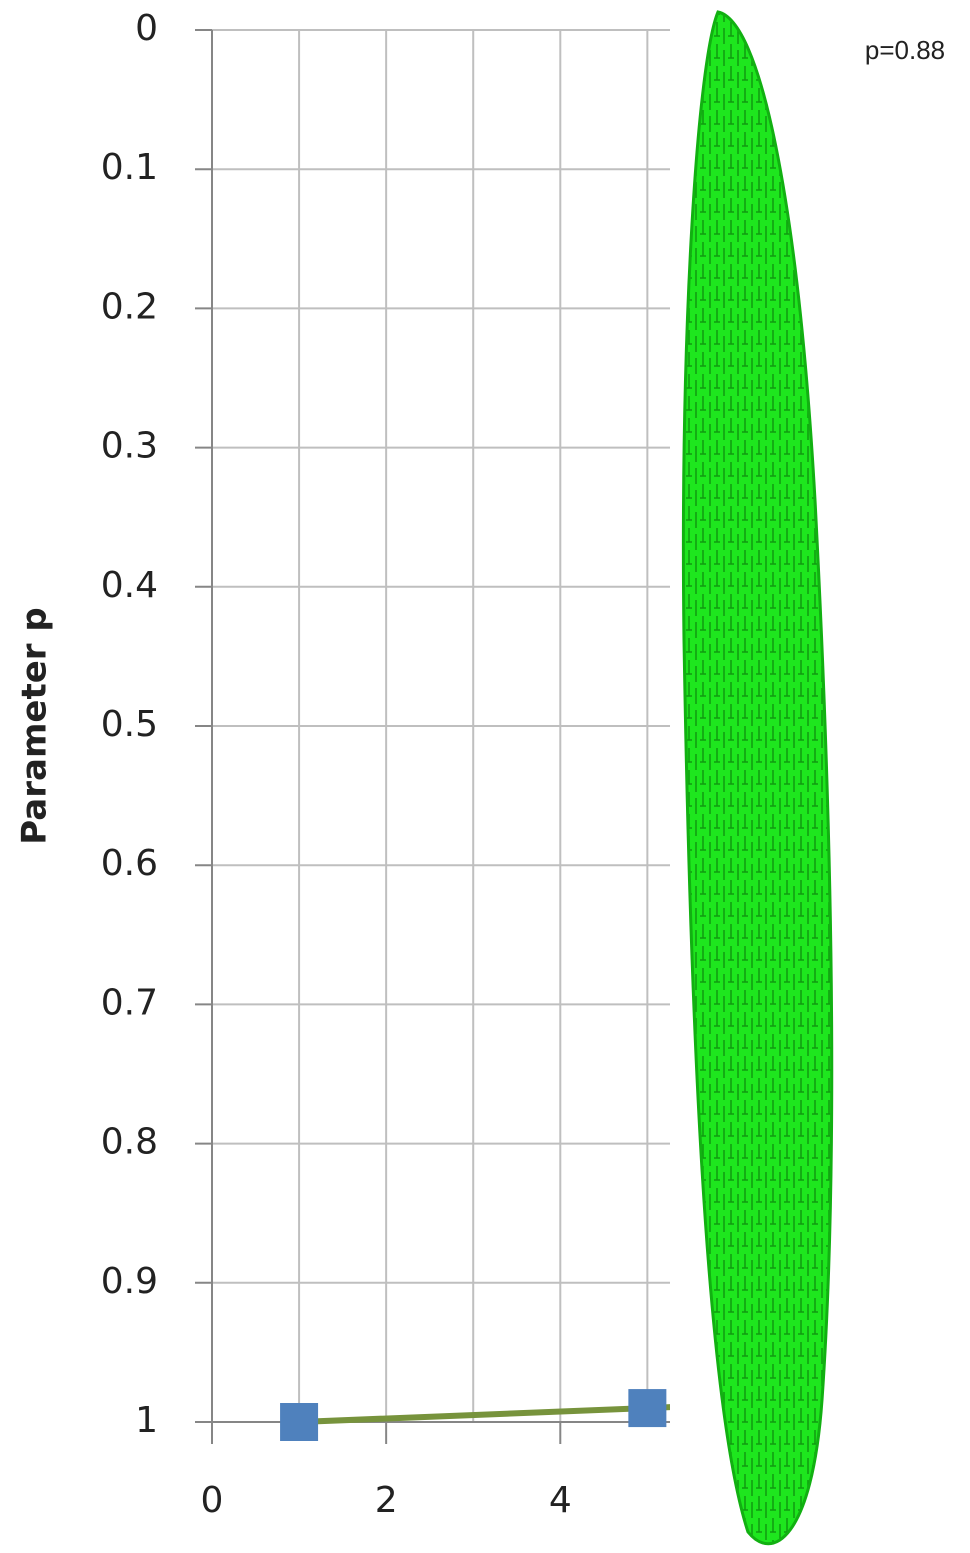  Describe the element at coordinates (129, 446) in the screenshot. I see `y-tick-label: 0.3` at that location.